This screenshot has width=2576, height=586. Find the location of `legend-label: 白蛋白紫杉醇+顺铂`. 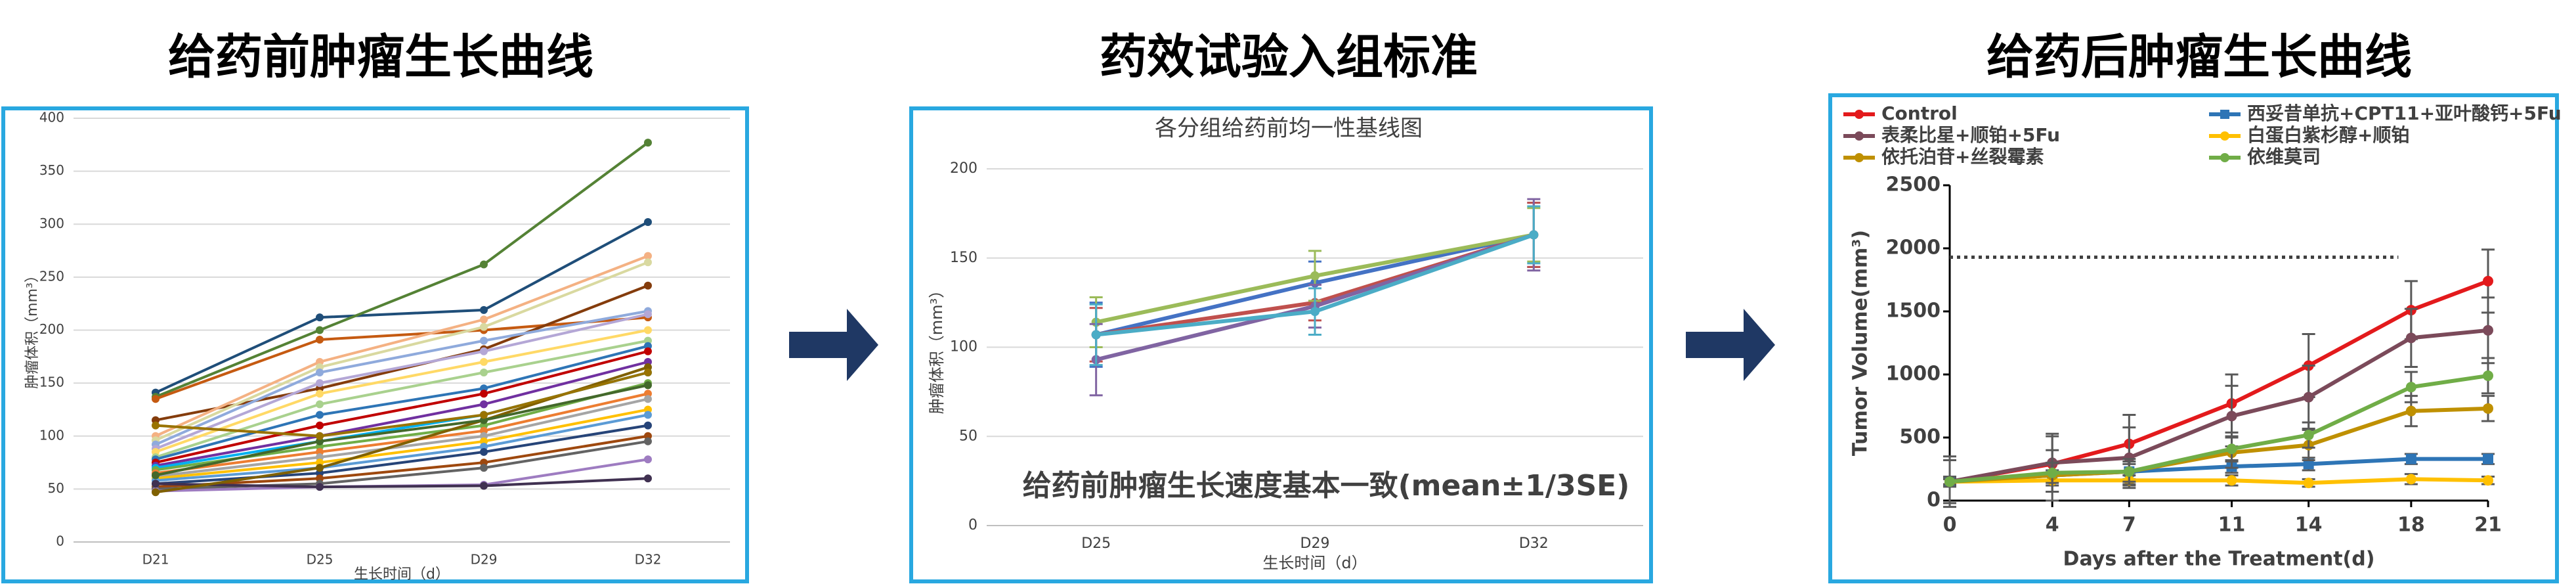

legend-label: 白蛋白紫杉醇+顺铂 is located at coordinates (2328, 135).